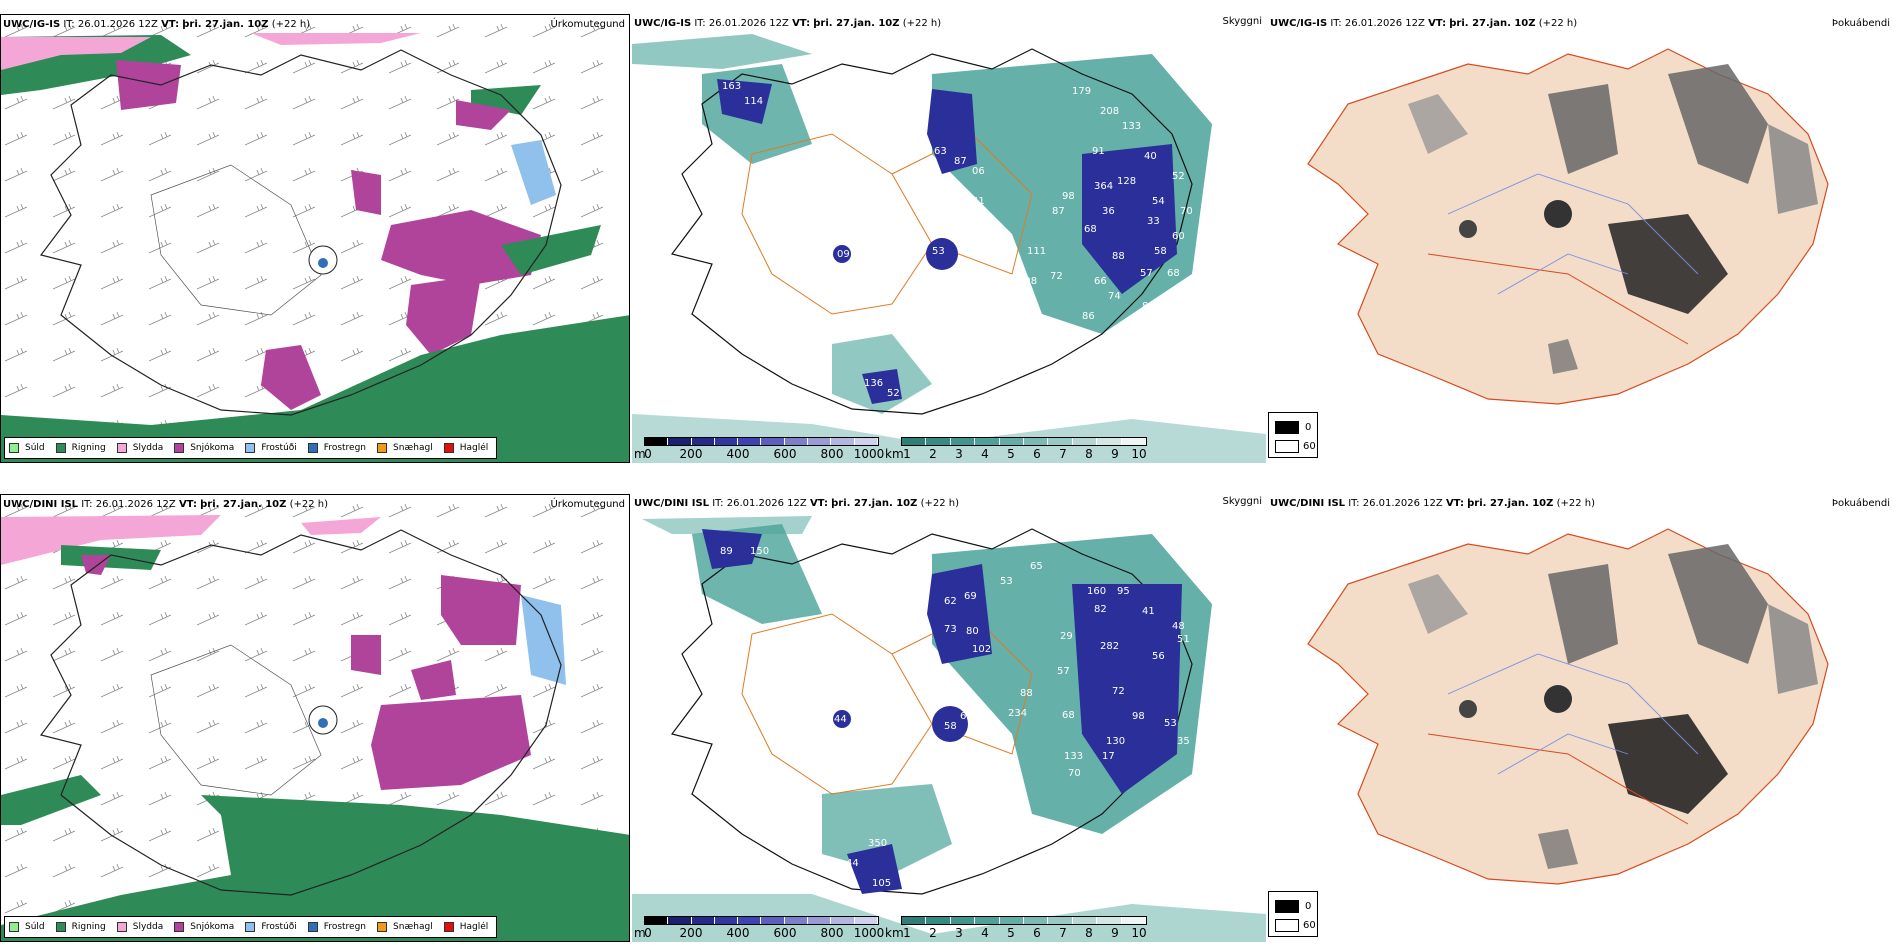  What do you see at coordinates (1109, 646) in the screenshot?
I see `svg-text: 282` at bounding box center [1109, 646].